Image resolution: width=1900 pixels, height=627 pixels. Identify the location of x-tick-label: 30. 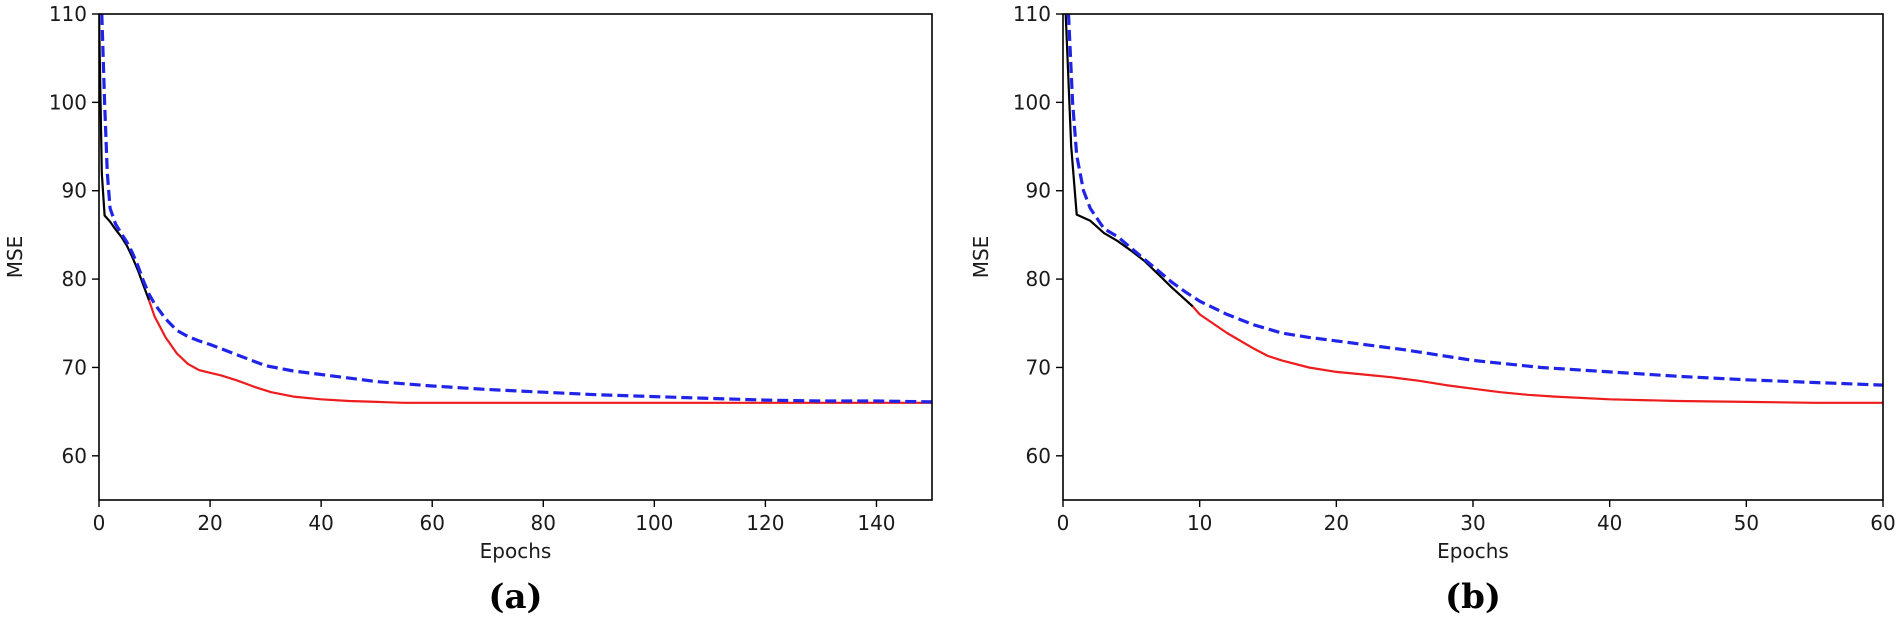
(1472, 523).